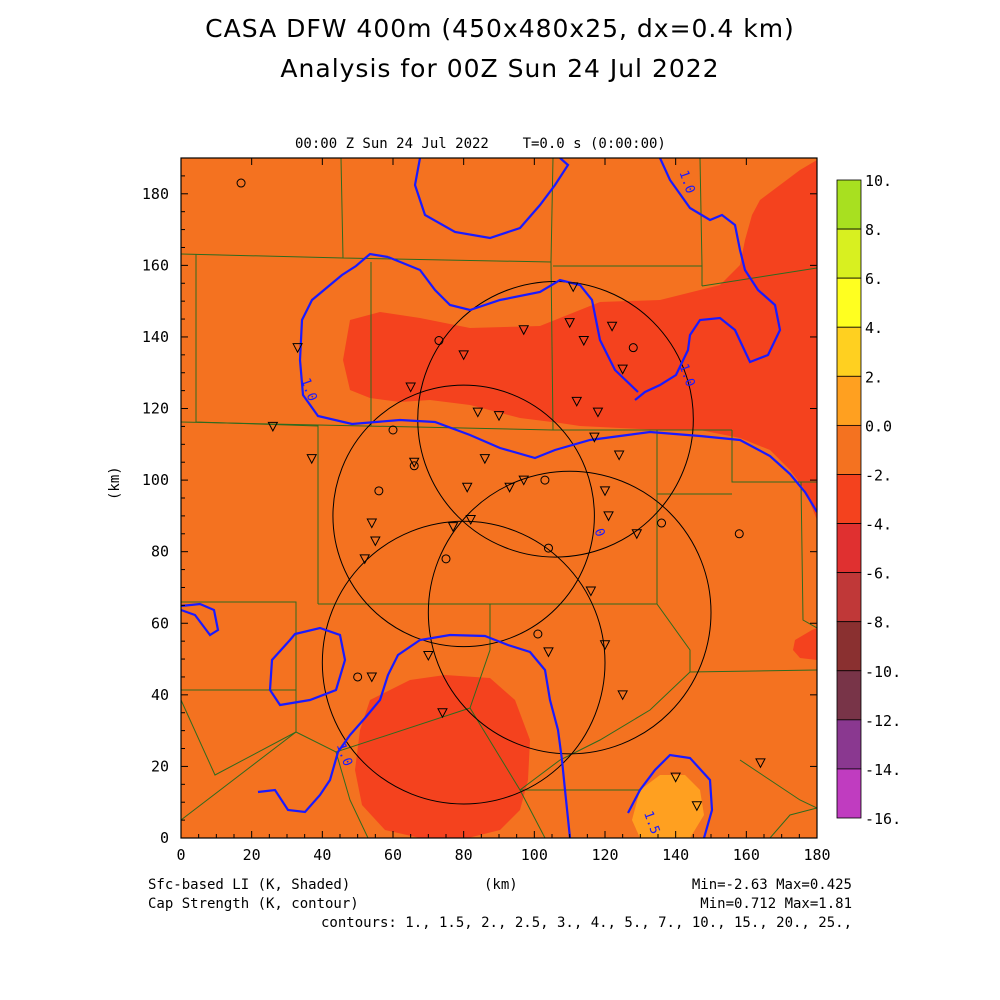 The image size is (1000, 1000). What do you see at coordinates (776, 904) in the screenshot?
I see `contour-minmax: Min=0.712 Max=1.81` at bounding box center [776, 904].